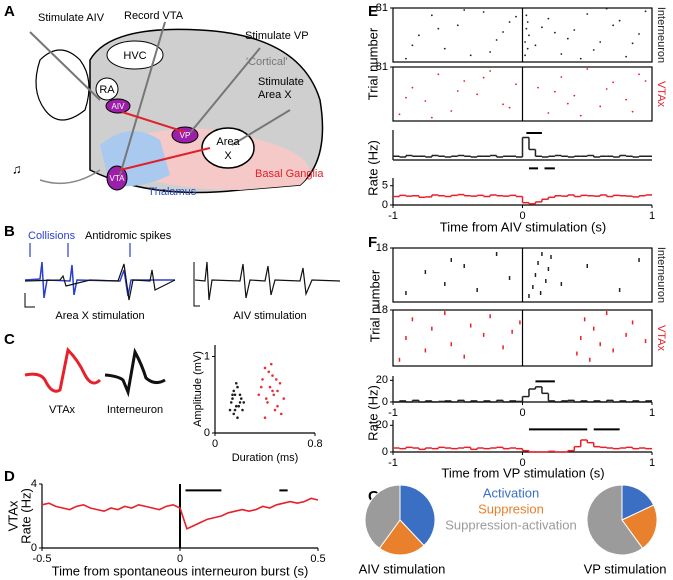  I want to click on x-tick-label: 1, so click(652, 216).